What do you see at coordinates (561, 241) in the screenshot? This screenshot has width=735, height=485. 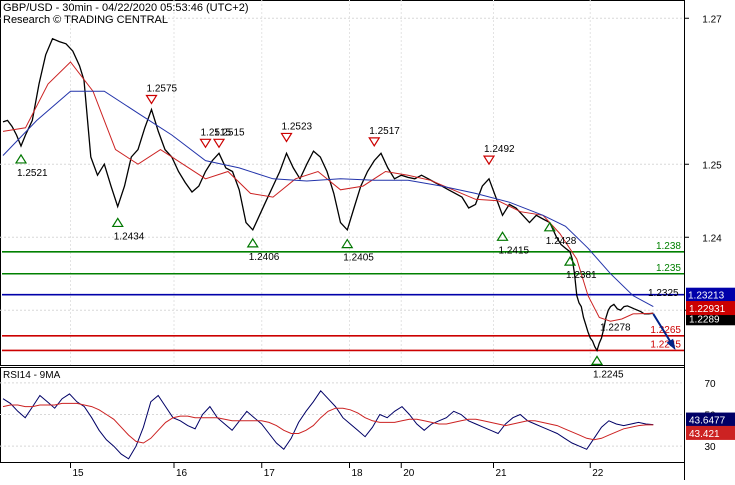 I see `swing-low-label: 1.2428` at bounding box center [561, 241].